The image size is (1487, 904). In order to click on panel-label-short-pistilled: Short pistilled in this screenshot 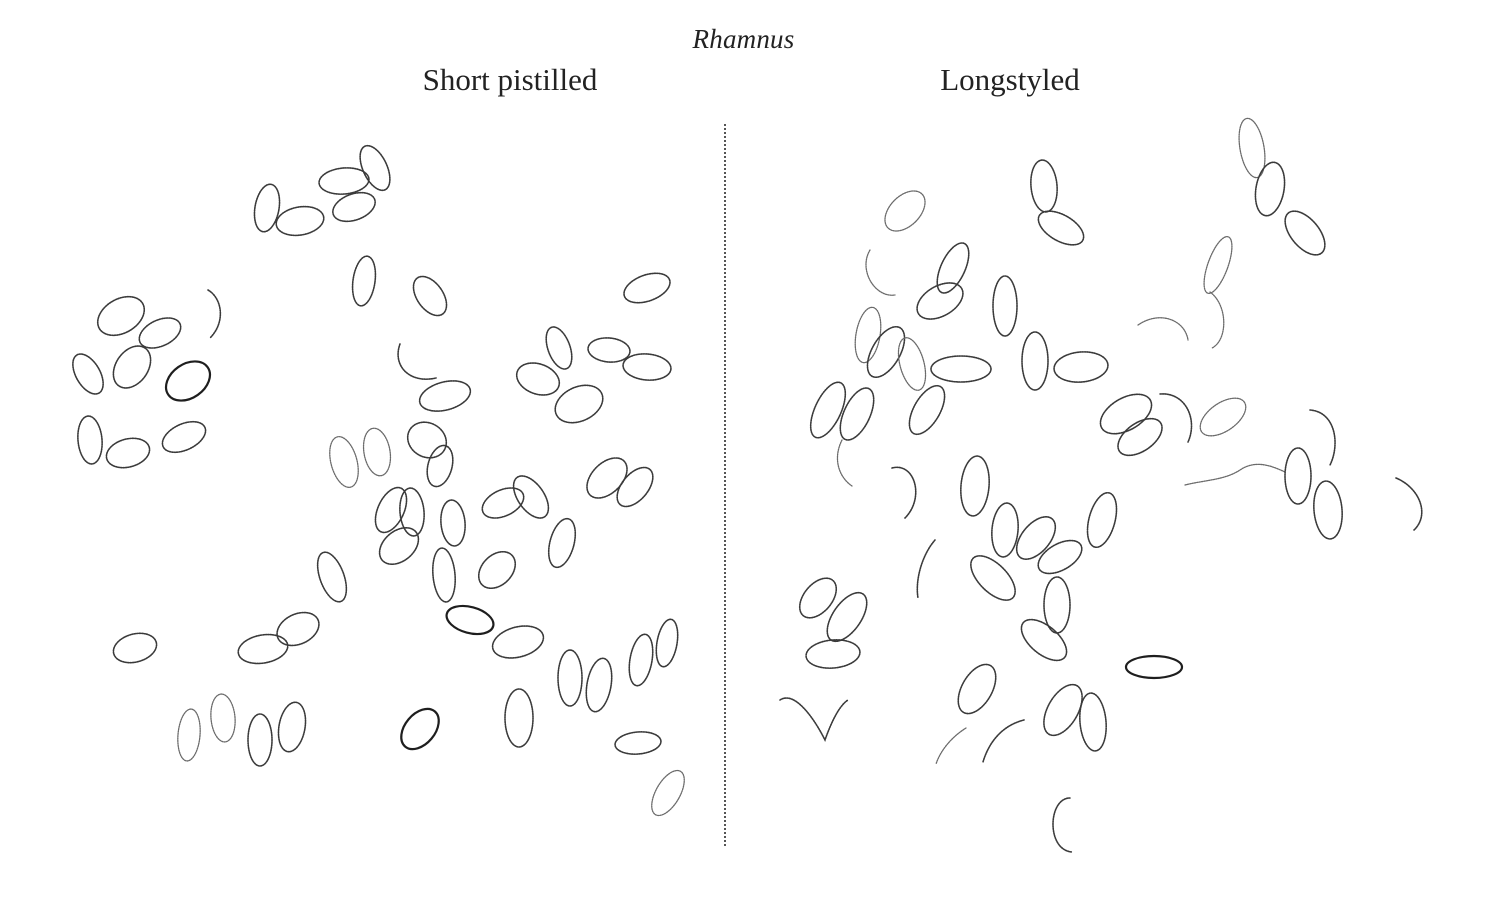, I will do `click(510, 79)`.